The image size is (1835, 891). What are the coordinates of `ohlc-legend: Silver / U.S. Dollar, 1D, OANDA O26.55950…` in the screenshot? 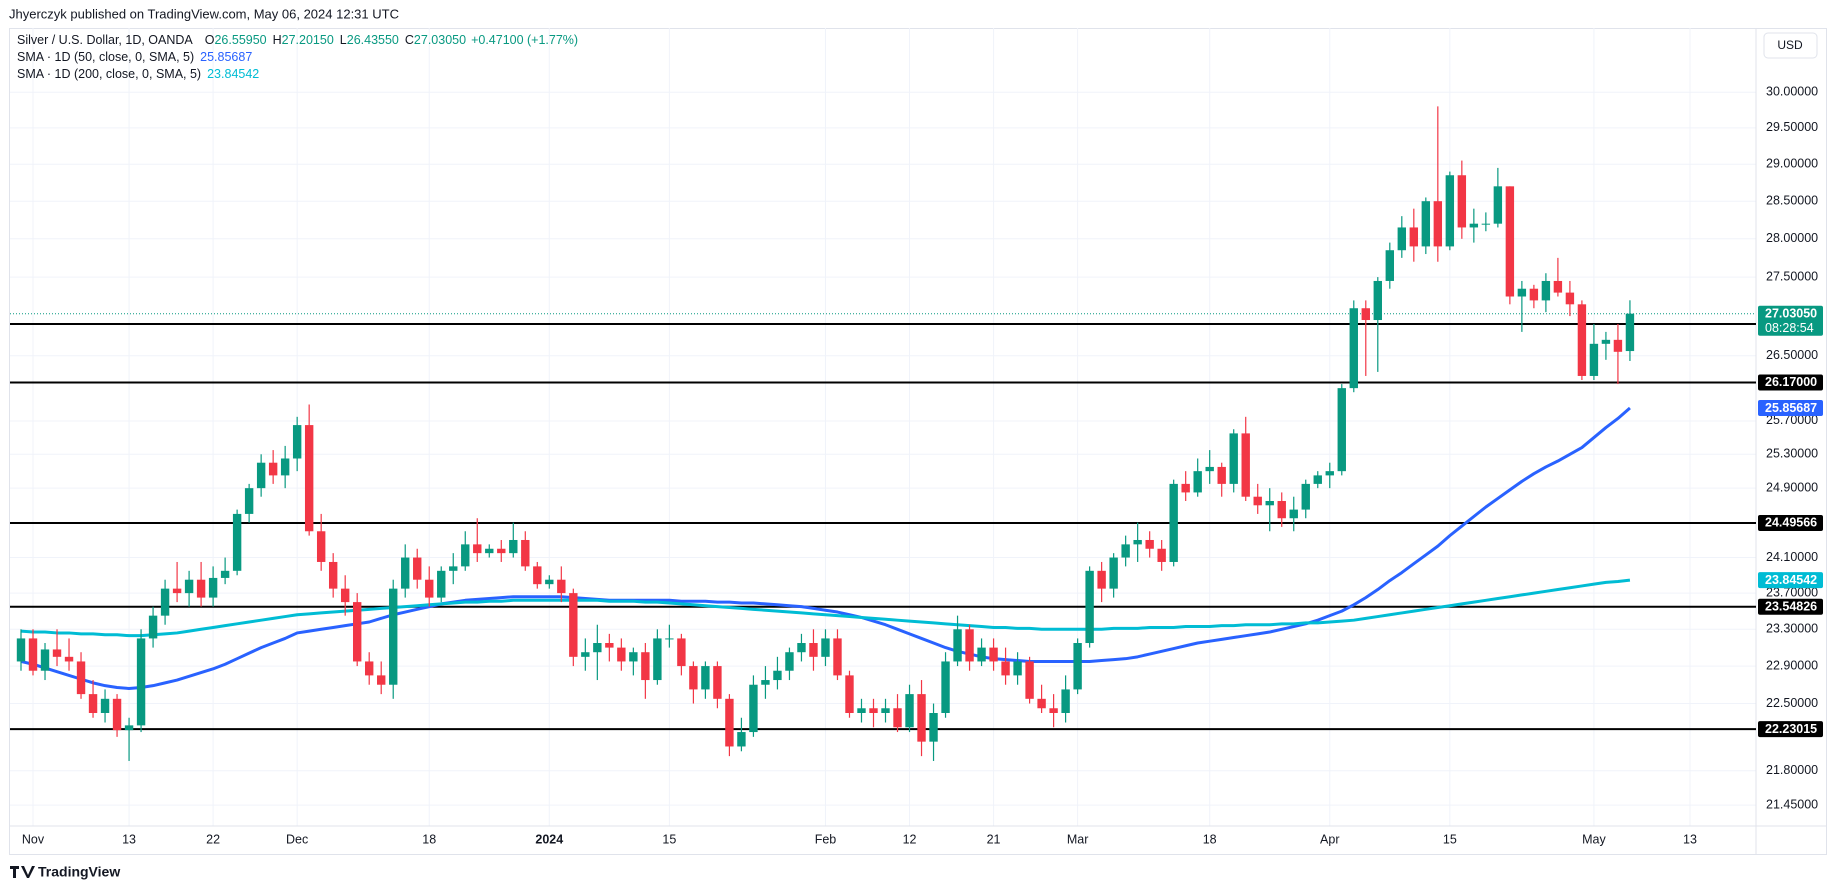 It's located at (297, 40).